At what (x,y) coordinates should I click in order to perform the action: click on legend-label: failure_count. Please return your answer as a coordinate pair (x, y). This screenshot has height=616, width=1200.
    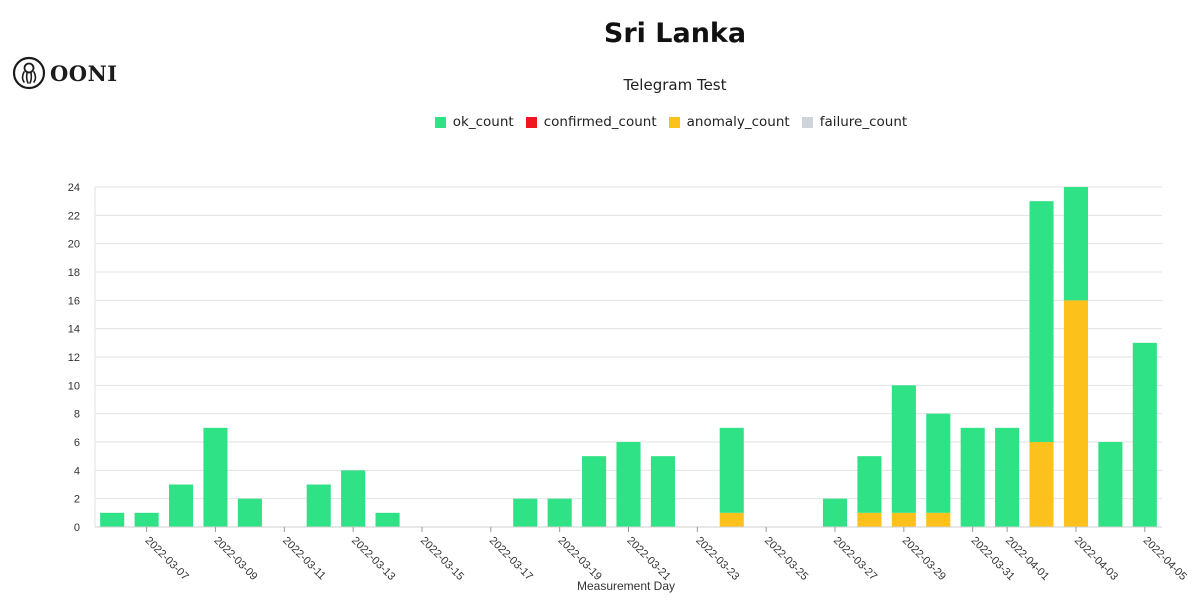
    Looking at the image, I should click on (863, 122).